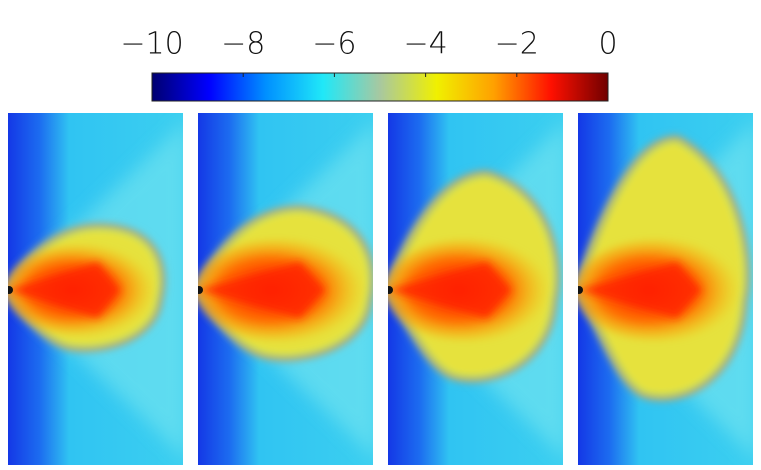 This screenshot has width=761, height=470. Describe the element at coordinates (151, 44) in the screenshot. I see `colorbar-tick-label: −10` at that location.